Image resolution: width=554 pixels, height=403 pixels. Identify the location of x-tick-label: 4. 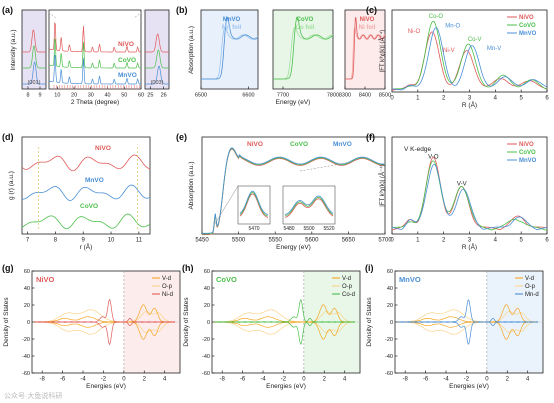
(496, 99).